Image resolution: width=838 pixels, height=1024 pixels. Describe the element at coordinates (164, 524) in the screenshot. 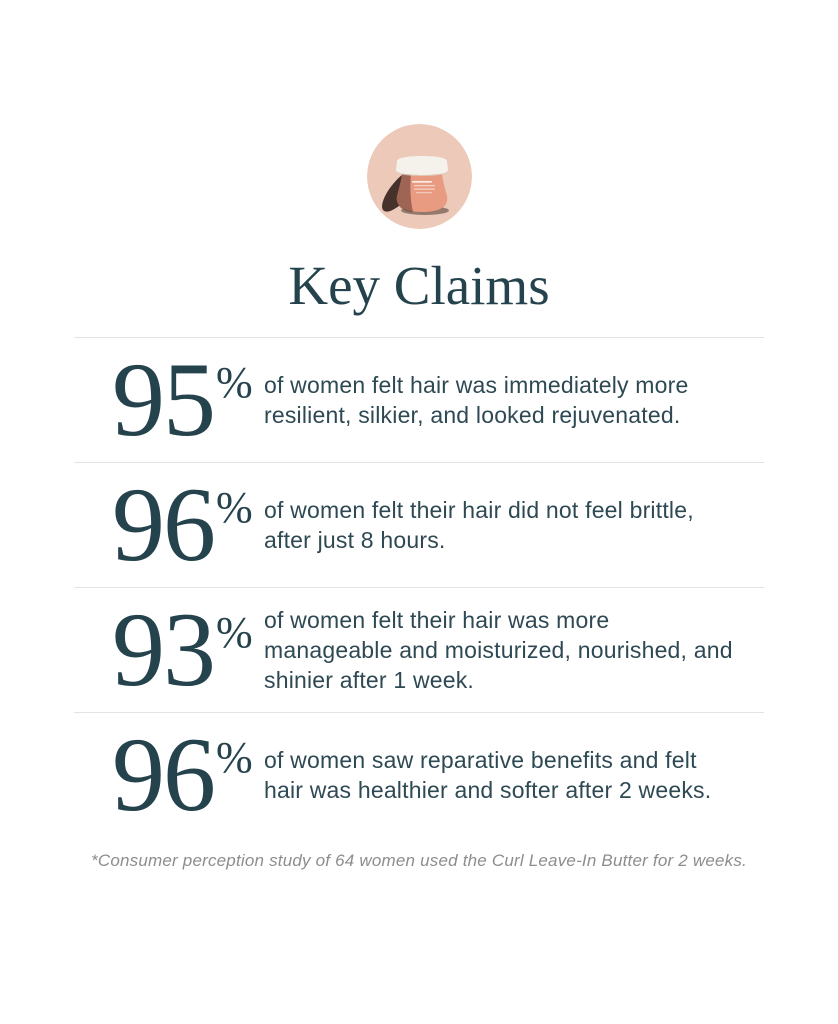

I see `claim-2-value: 96` at that location.